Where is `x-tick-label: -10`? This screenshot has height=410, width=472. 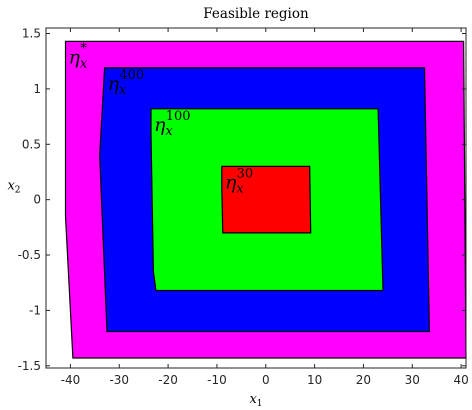
x-tick-label: -10 is located at coordinates (217, 380).